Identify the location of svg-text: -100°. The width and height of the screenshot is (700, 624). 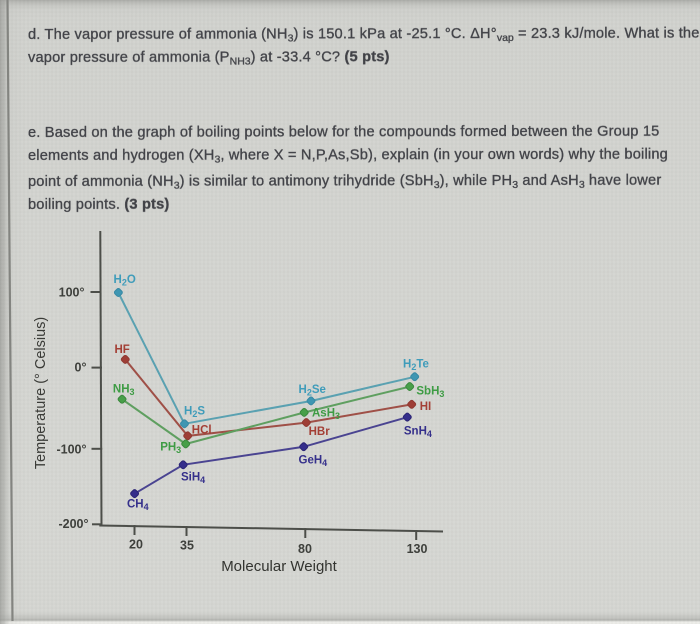
(71, 449).